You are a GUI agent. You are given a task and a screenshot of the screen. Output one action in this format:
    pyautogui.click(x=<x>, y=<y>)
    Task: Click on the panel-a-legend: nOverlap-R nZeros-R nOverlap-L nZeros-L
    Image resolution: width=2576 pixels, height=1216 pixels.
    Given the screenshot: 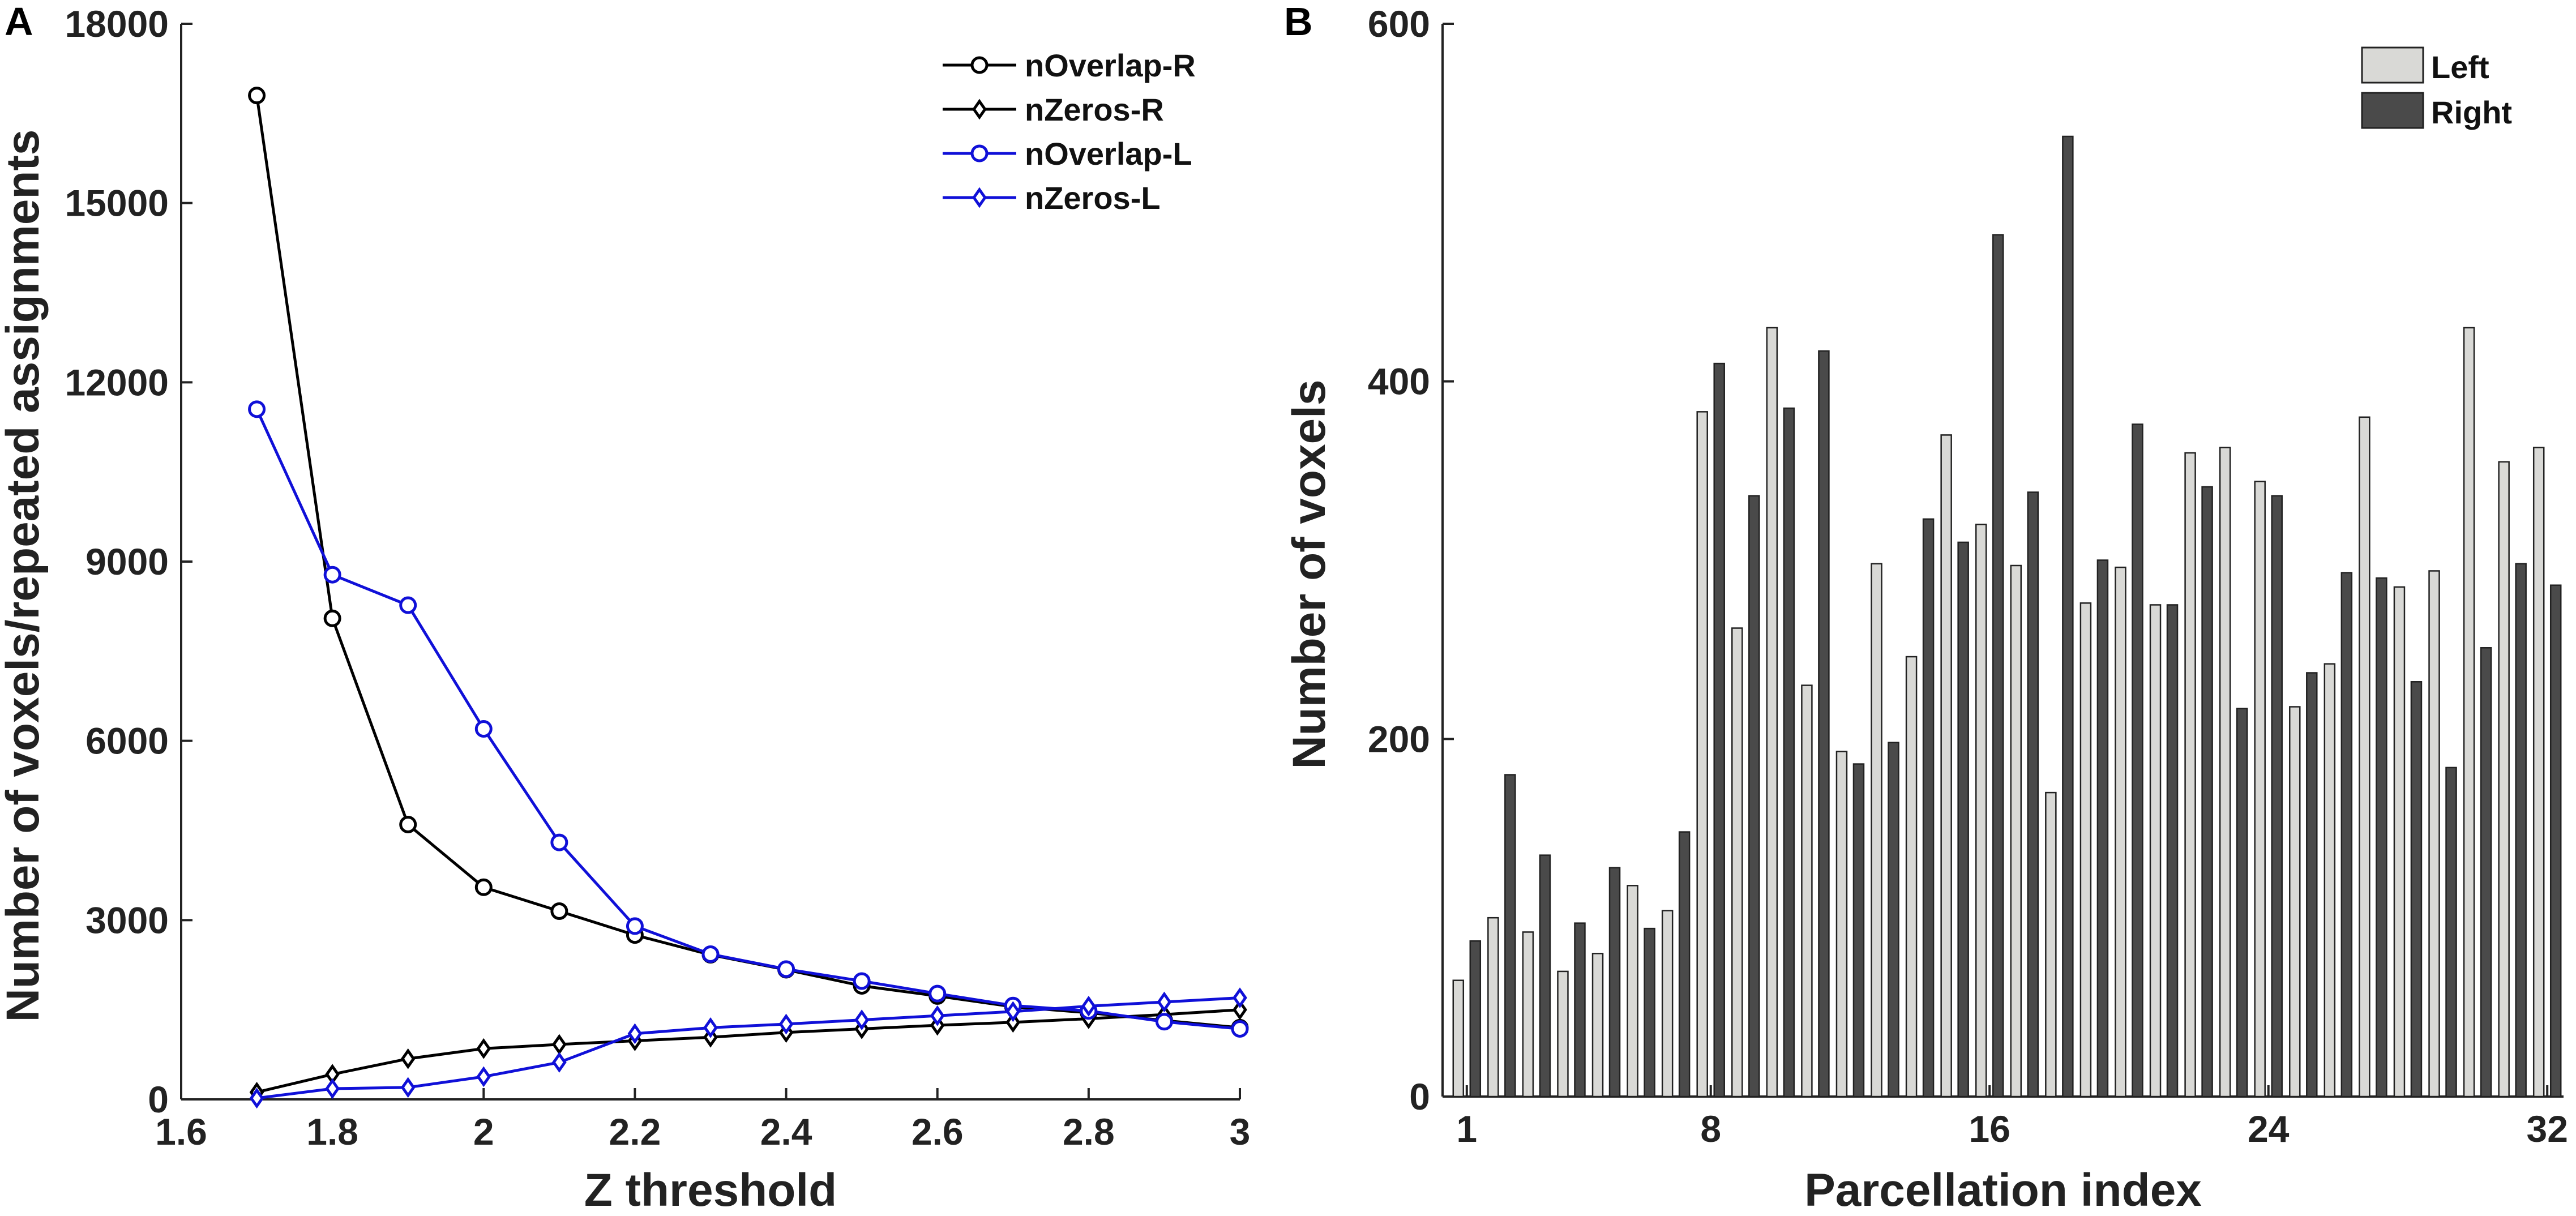 What is the action you would take?
    pyautogui.click(x=1069, y=132)
    